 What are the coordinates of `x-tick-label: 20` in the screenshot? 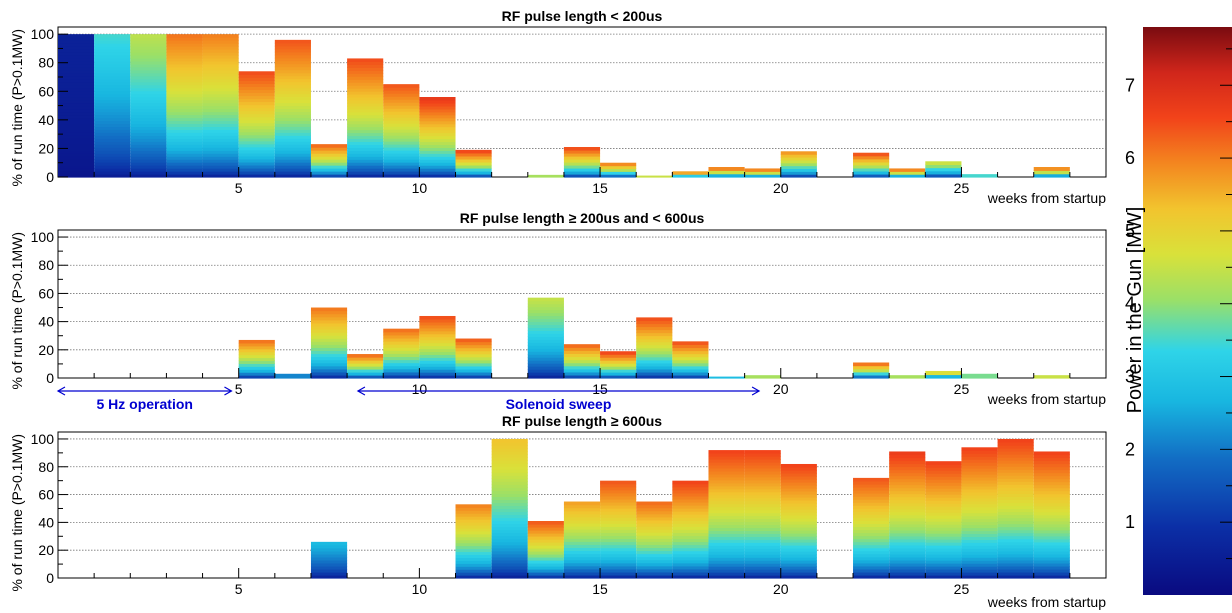 It's located at (781, 389).